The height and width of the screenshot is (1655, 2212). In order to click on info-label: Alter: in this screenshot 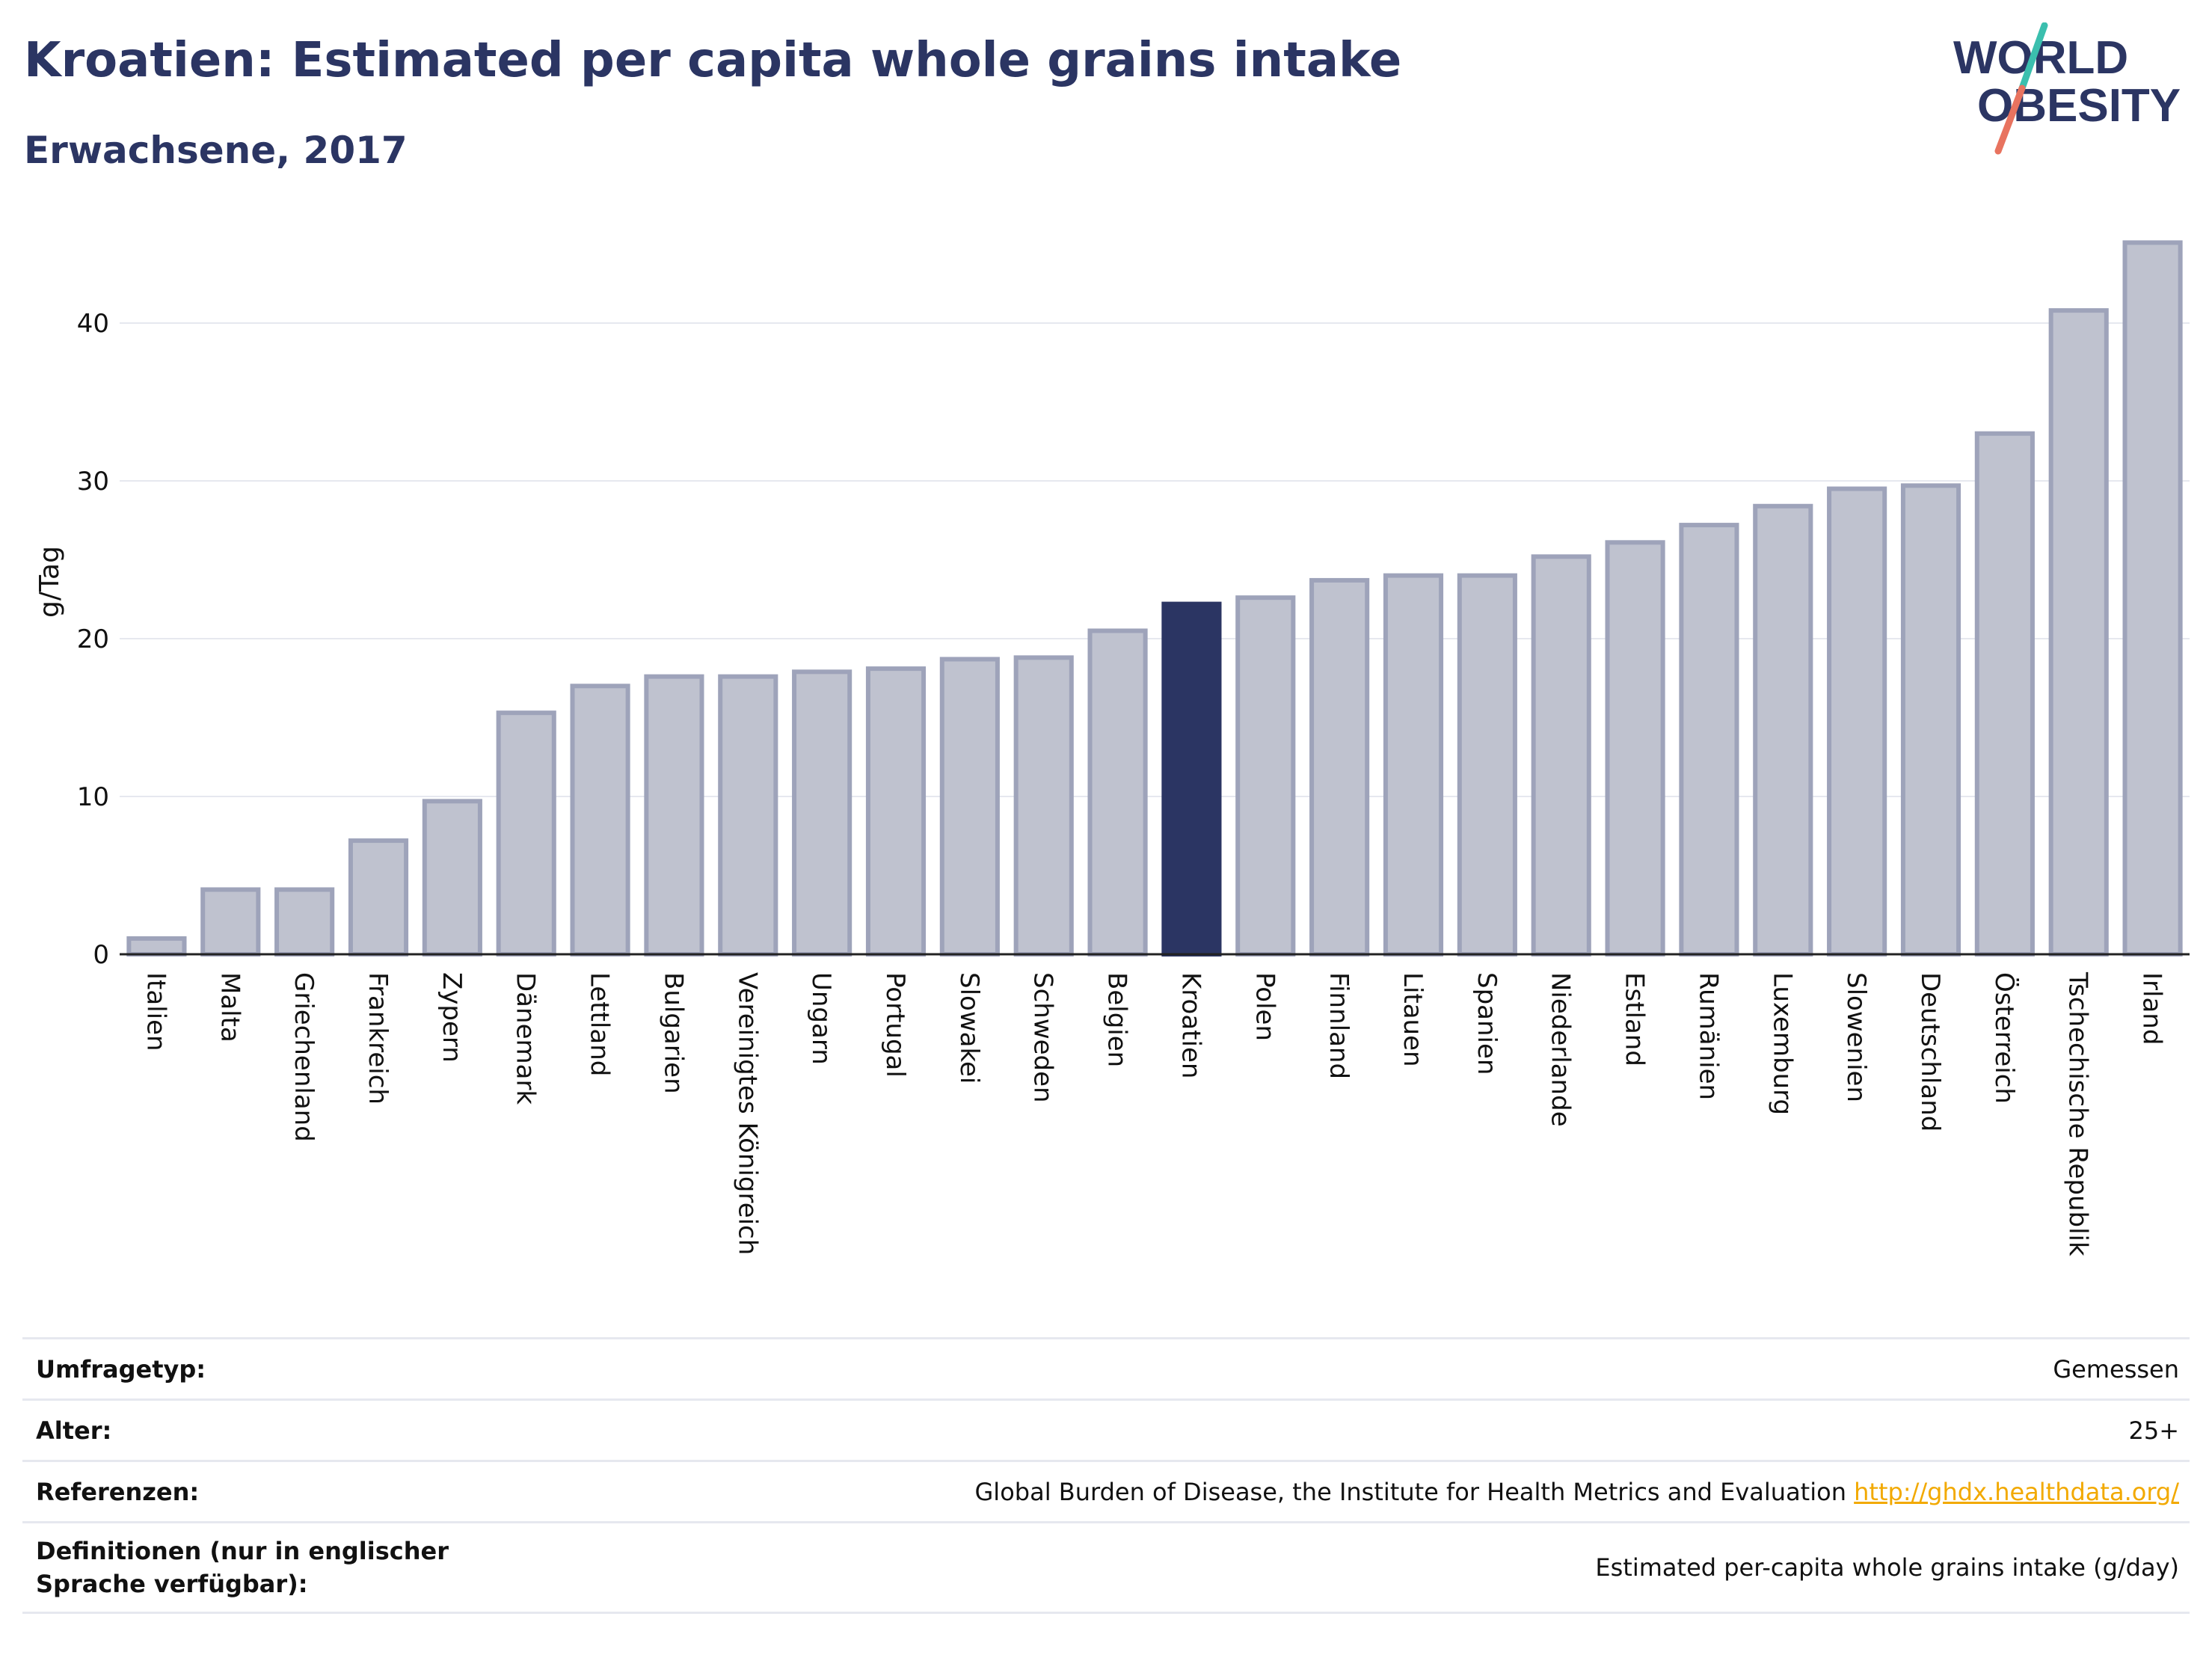, I will do `click(74, 1430)`.